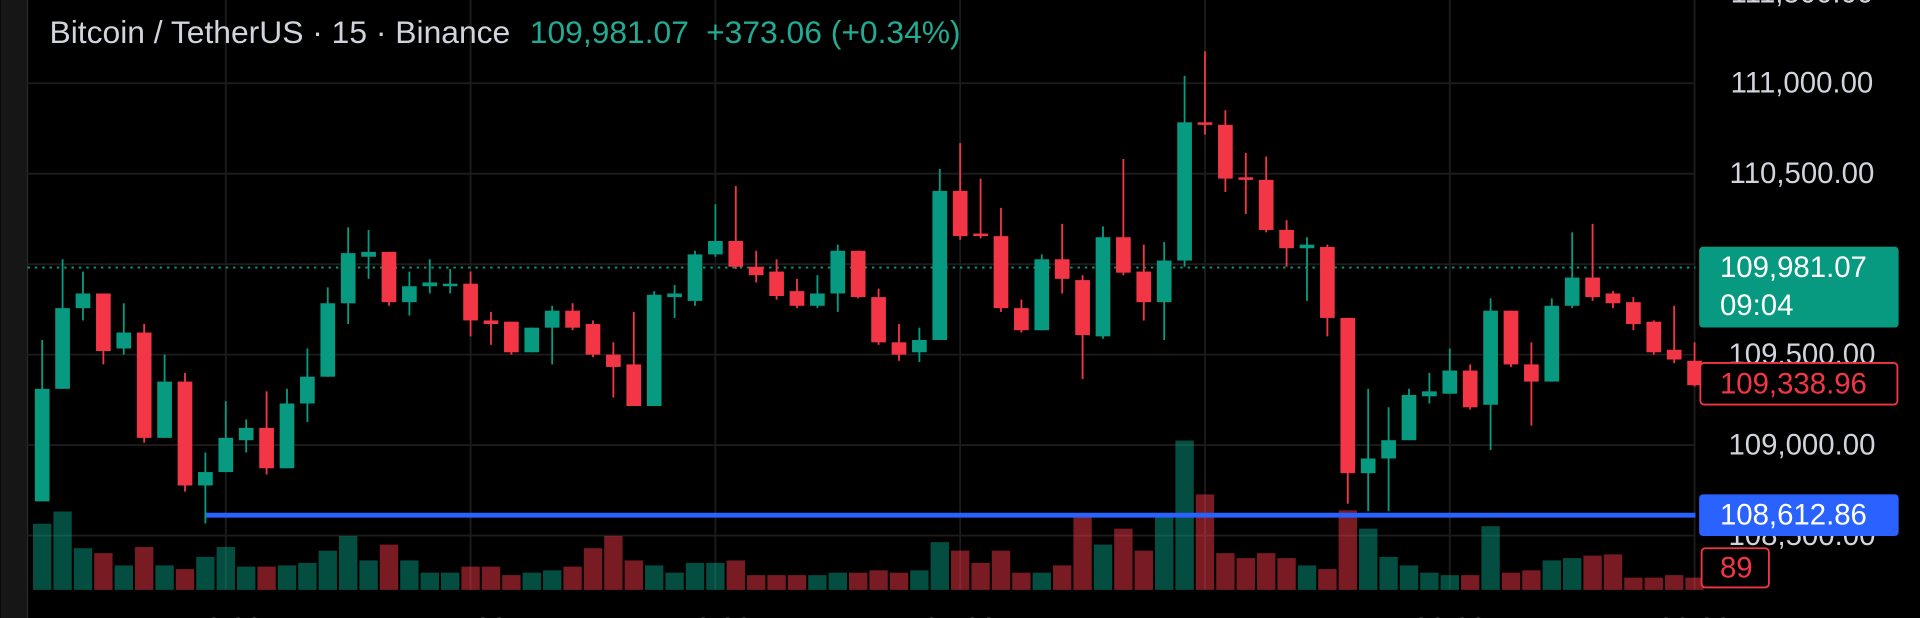 Image resolution: width=1920 pixels, height=618 pixels. What do you see at coordinates (470, 615) in the screenshot?
I see `x-tick-label: 15:00` at bounding box center [470, 615].